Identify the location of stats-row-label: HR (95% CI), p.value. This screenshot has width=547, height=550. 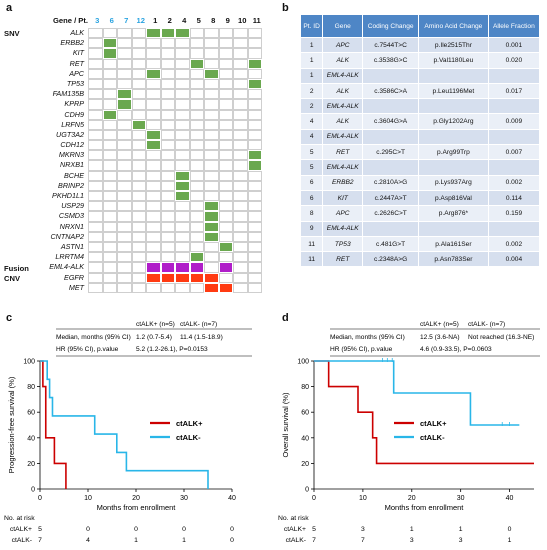
(361, 349).